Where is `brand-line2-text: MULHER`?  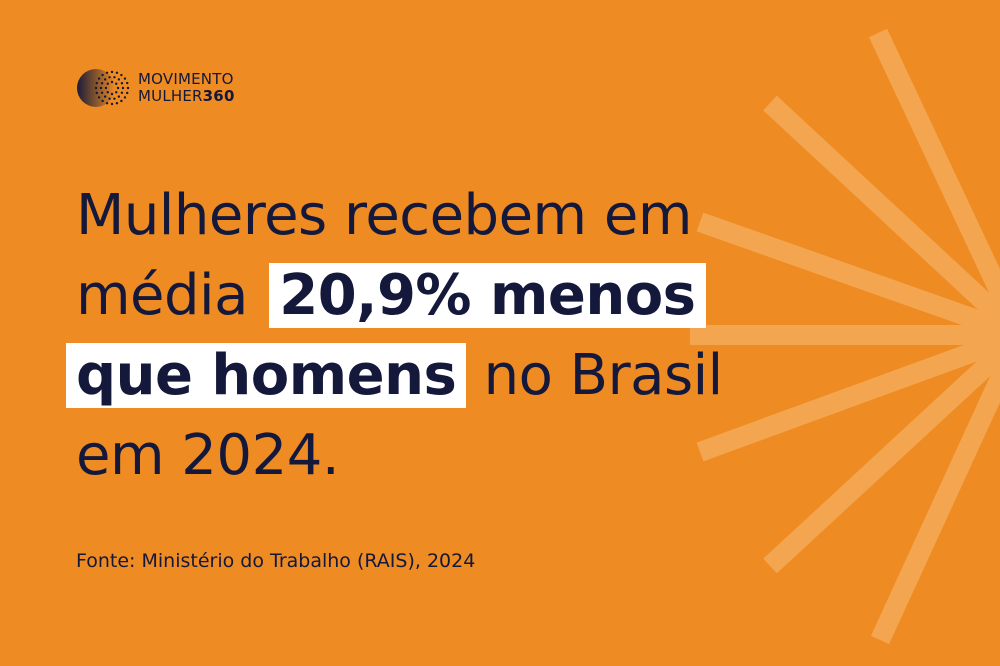
brand-line2-text: MULHER is located at coordinates (170, 96).